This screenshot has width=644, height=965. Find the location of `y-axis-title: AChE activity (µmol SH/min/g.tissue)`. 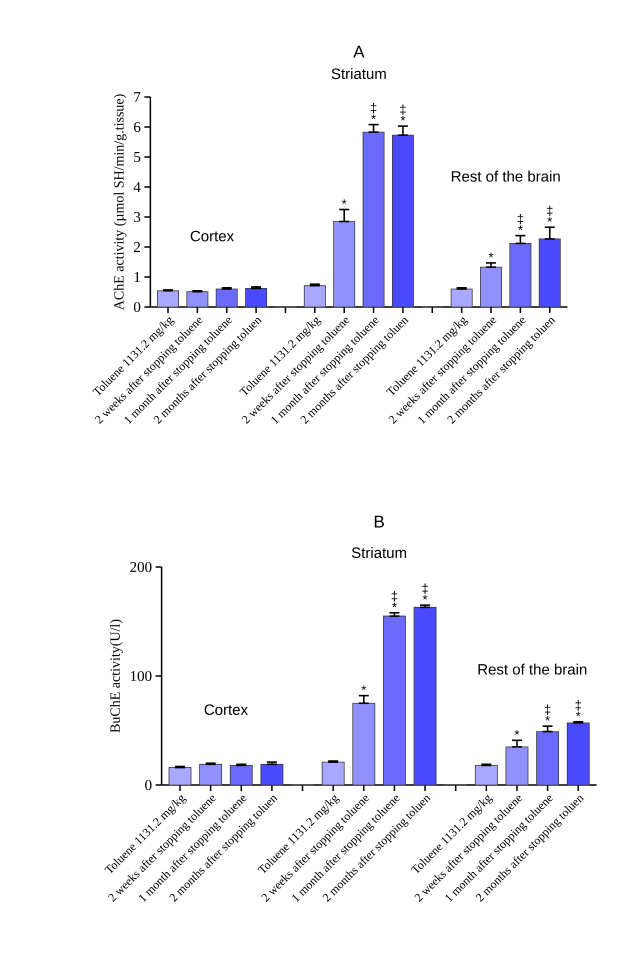

y-axis-title: AChE activity (µmol SH/min/g.tissue) is located at coordinates (120, 202).